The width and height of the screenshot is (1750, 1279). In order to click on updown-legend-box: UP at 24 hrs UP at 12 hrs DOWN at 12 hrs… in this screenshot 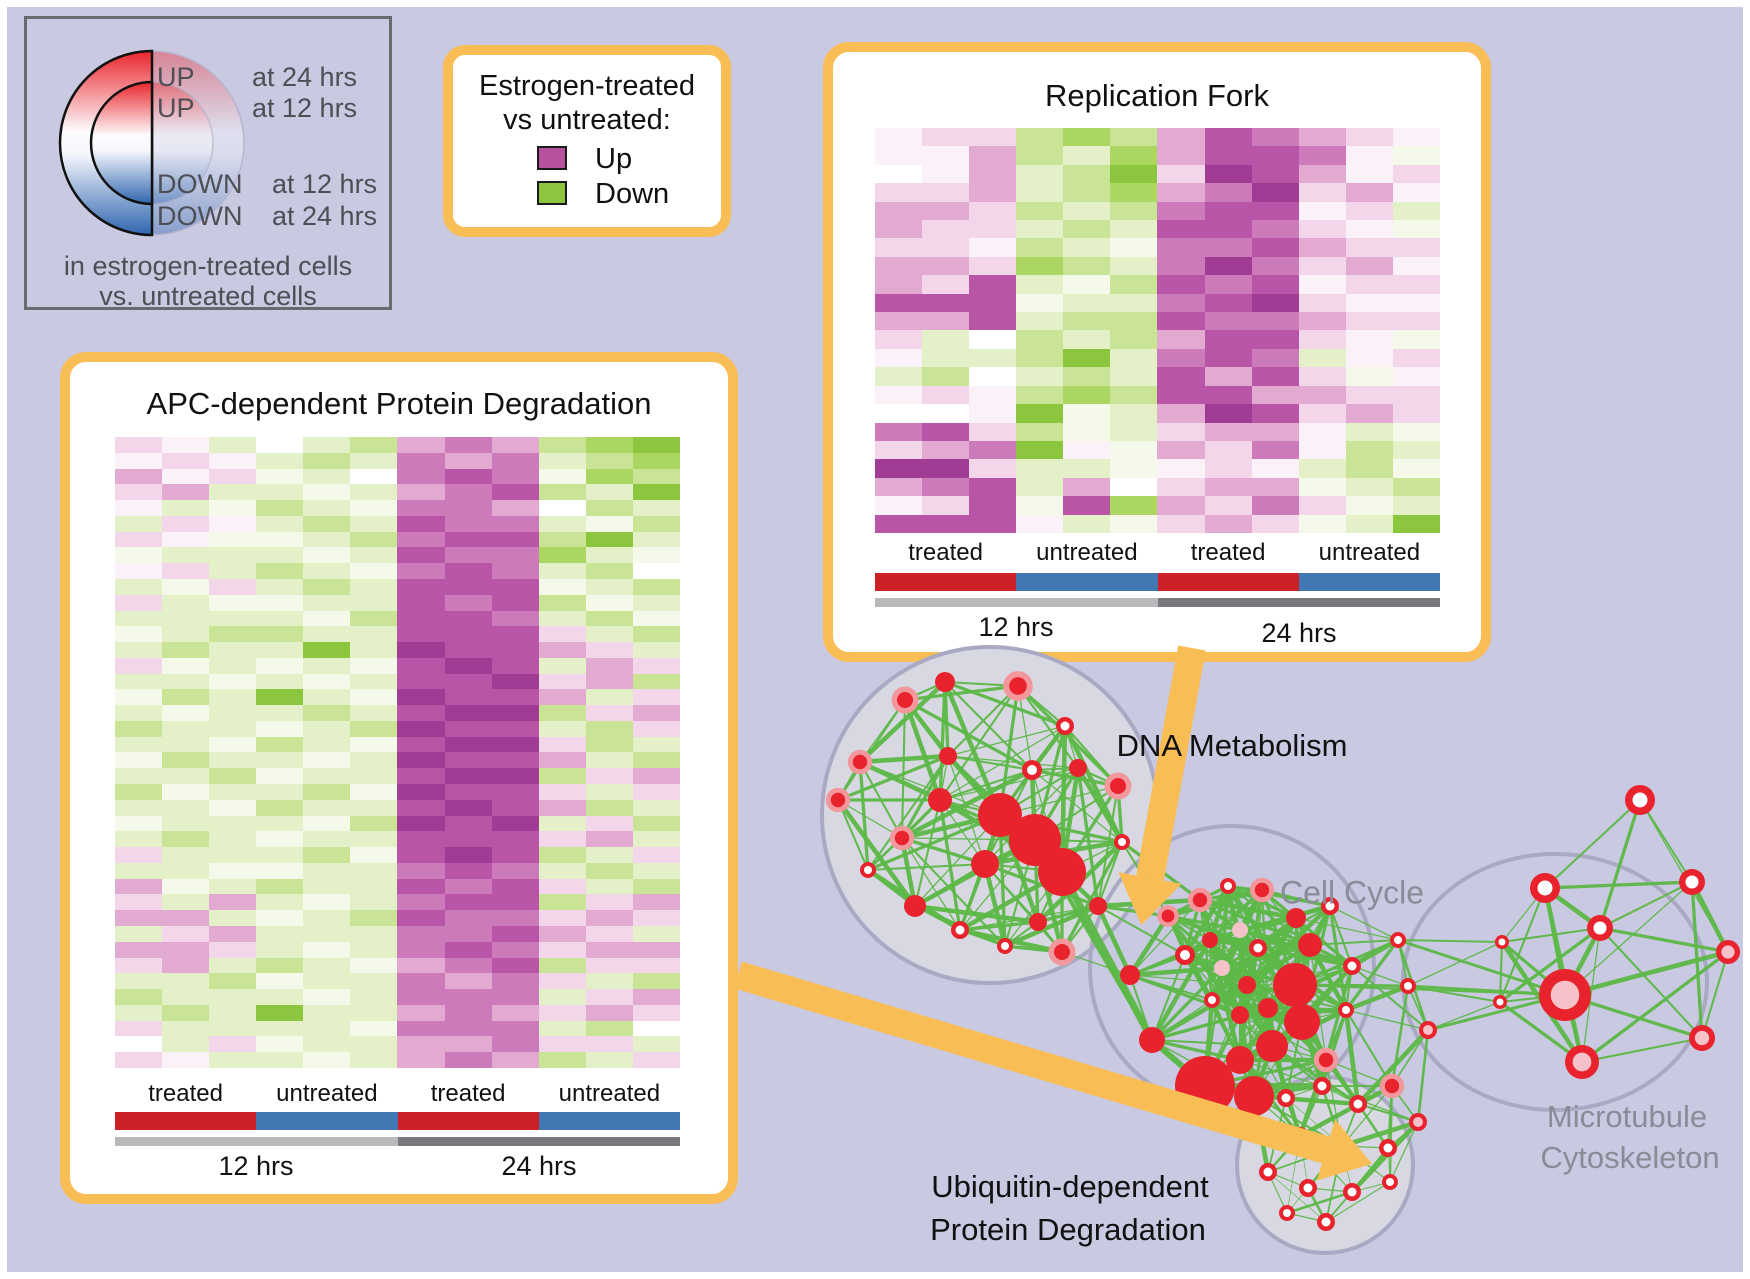, I will do `click(208, 163)`.